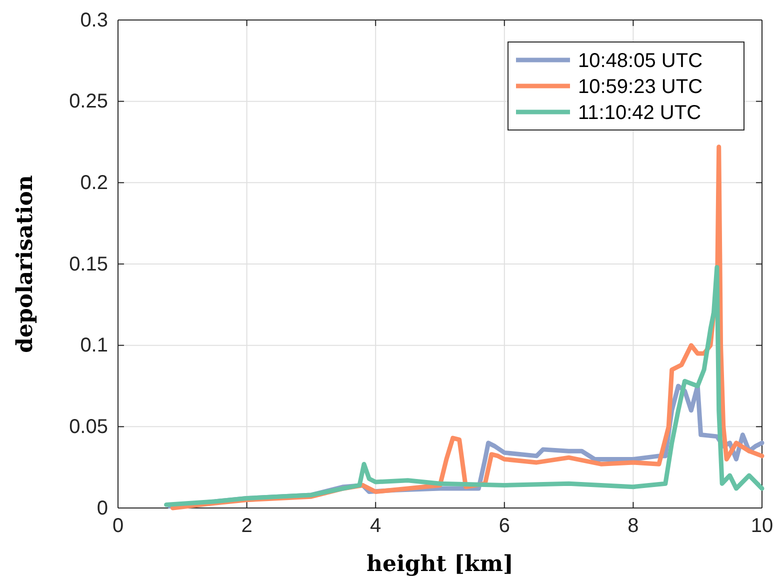  I want to click on y-tick-label: 0.3, so click(94, 20).